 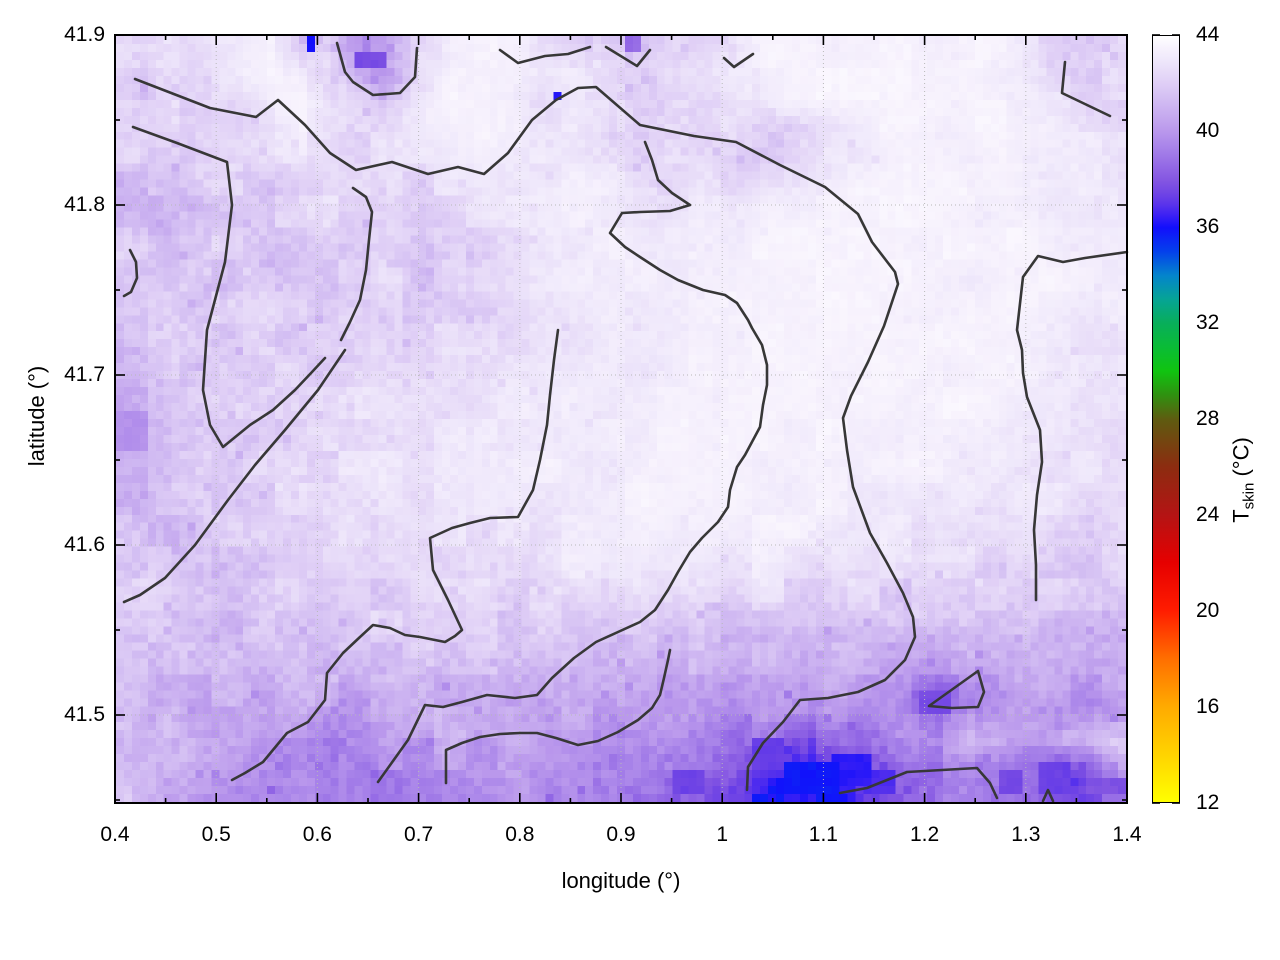 I want to click on colorbar-label-unit: (°C), so click(x=1241, y=460).